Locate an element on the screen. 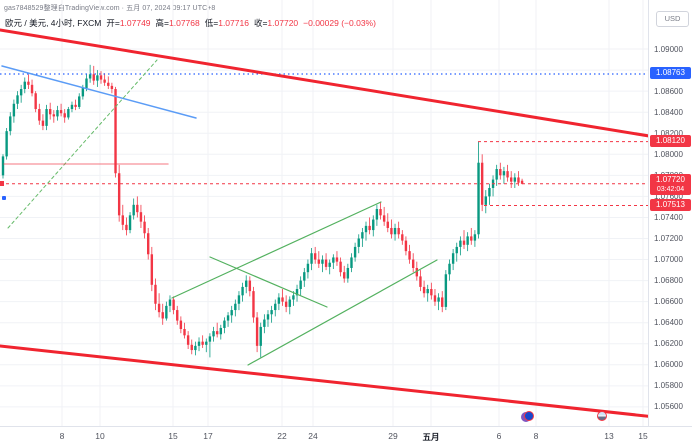 This screenshot has width=692, height=445. price-tick-label: 1.07000 is located at coordinates (668, 260).